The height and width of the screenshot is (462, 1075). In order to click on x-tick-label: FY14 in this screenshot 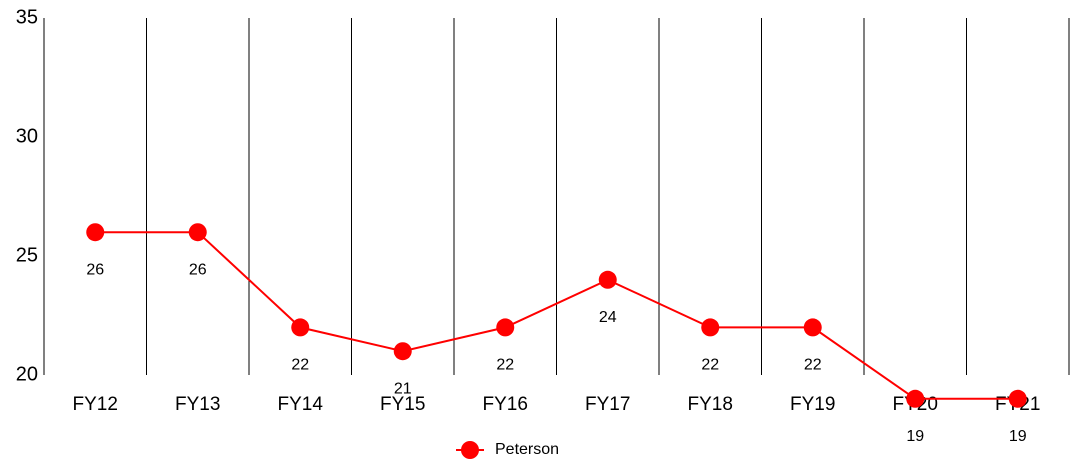, I will do `click(301, 404)`.